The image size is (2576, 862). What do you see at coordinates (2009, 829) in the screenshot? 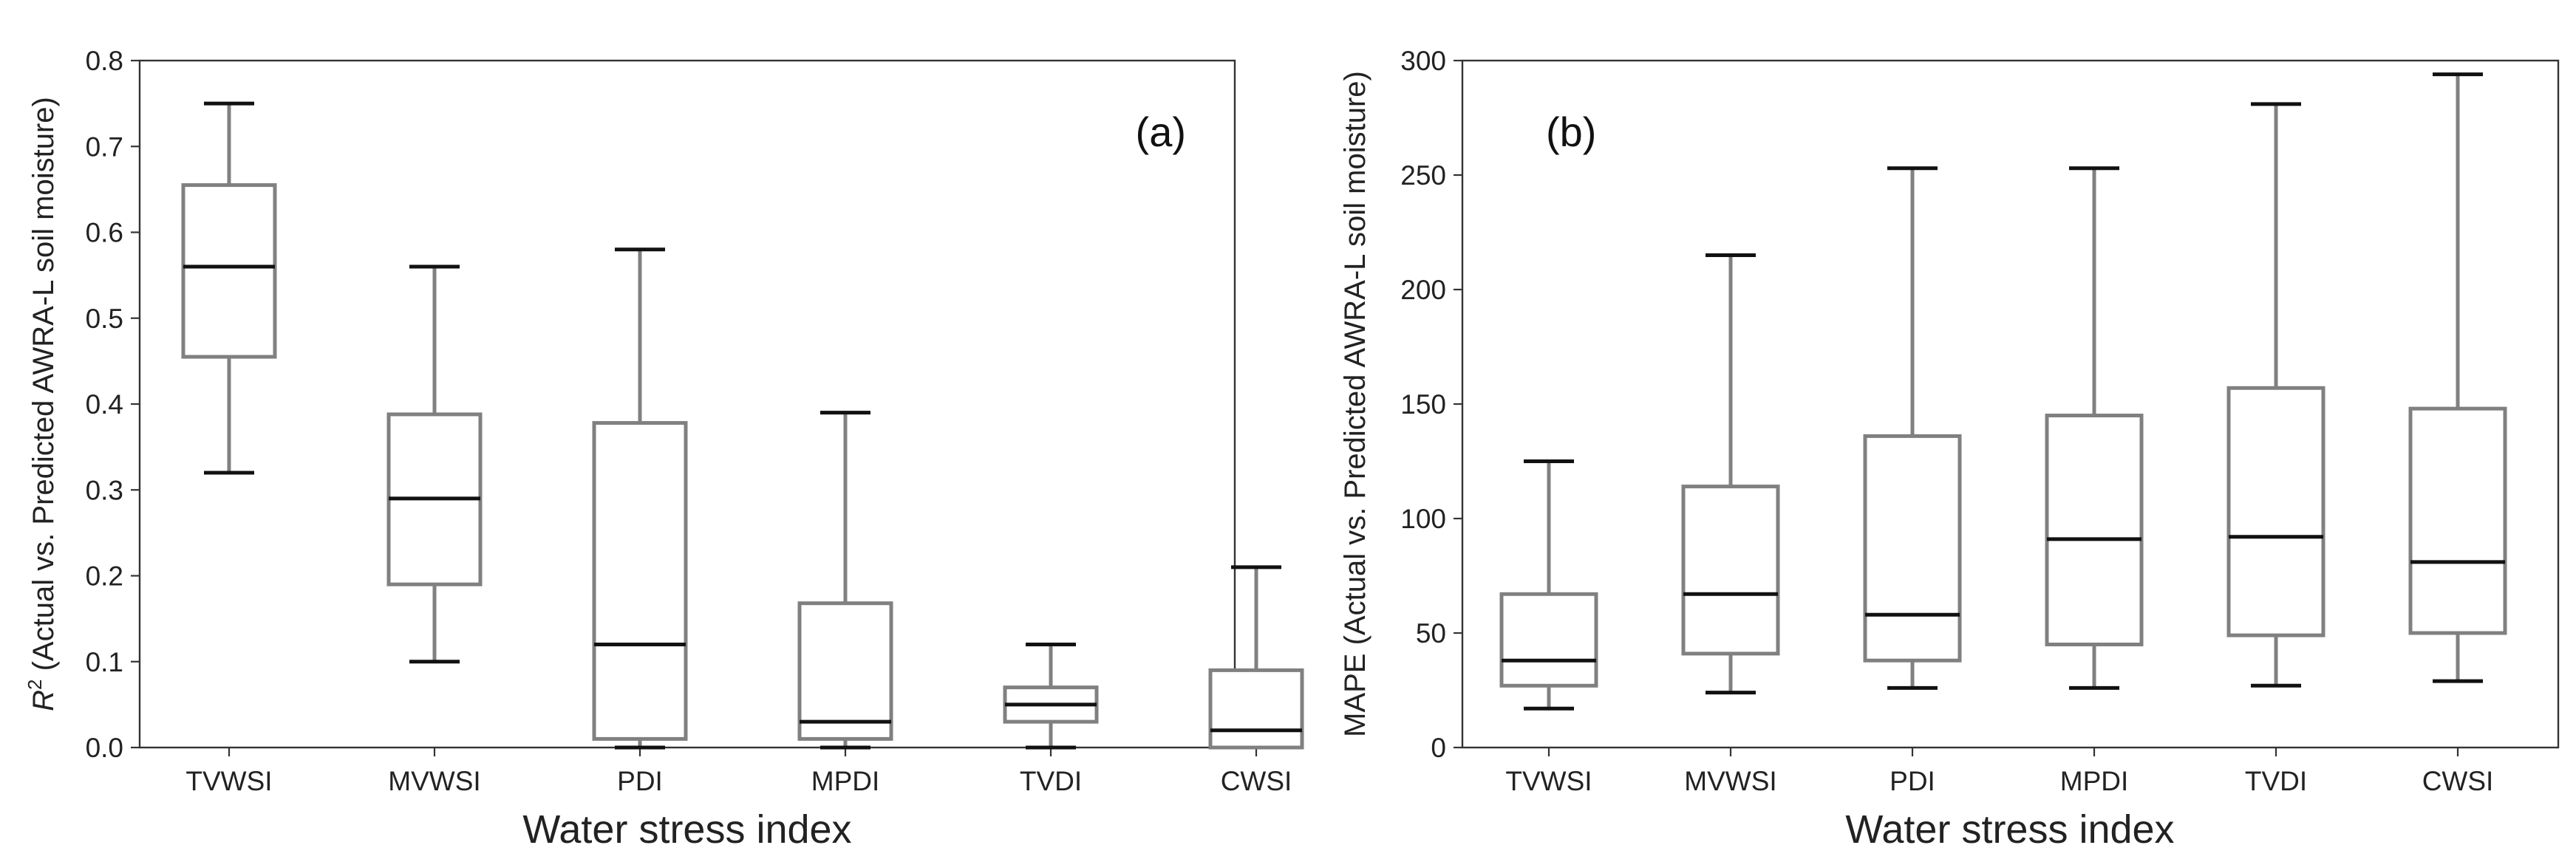
I see `x-axis-title-b: Water stress index` at bounding box center [2009, 829].